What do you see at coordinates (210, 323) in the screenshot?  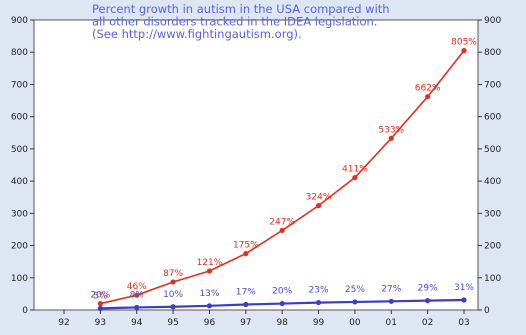 I see `x-tick-label: 96` at bounding box center [210, 323].